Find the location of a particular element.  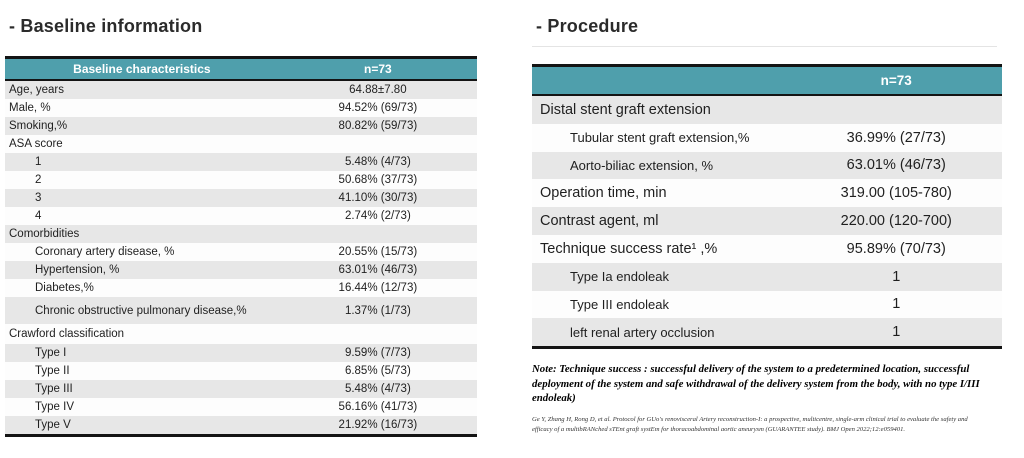

row-value: 9.59% (7/73) is located at coordinates (377, 353).